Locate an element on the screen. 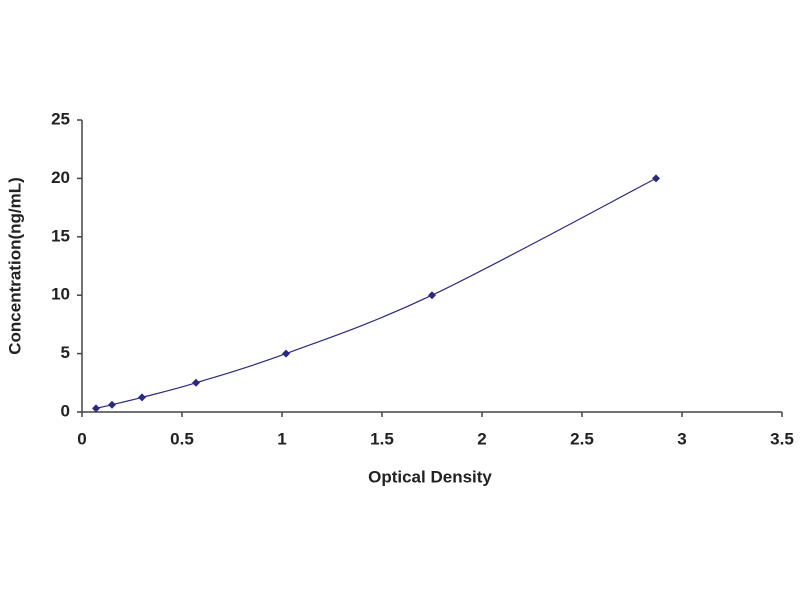 This screenshot has width=800, height=600. y-tick-label: 15 is located at coordinates (60, 235).